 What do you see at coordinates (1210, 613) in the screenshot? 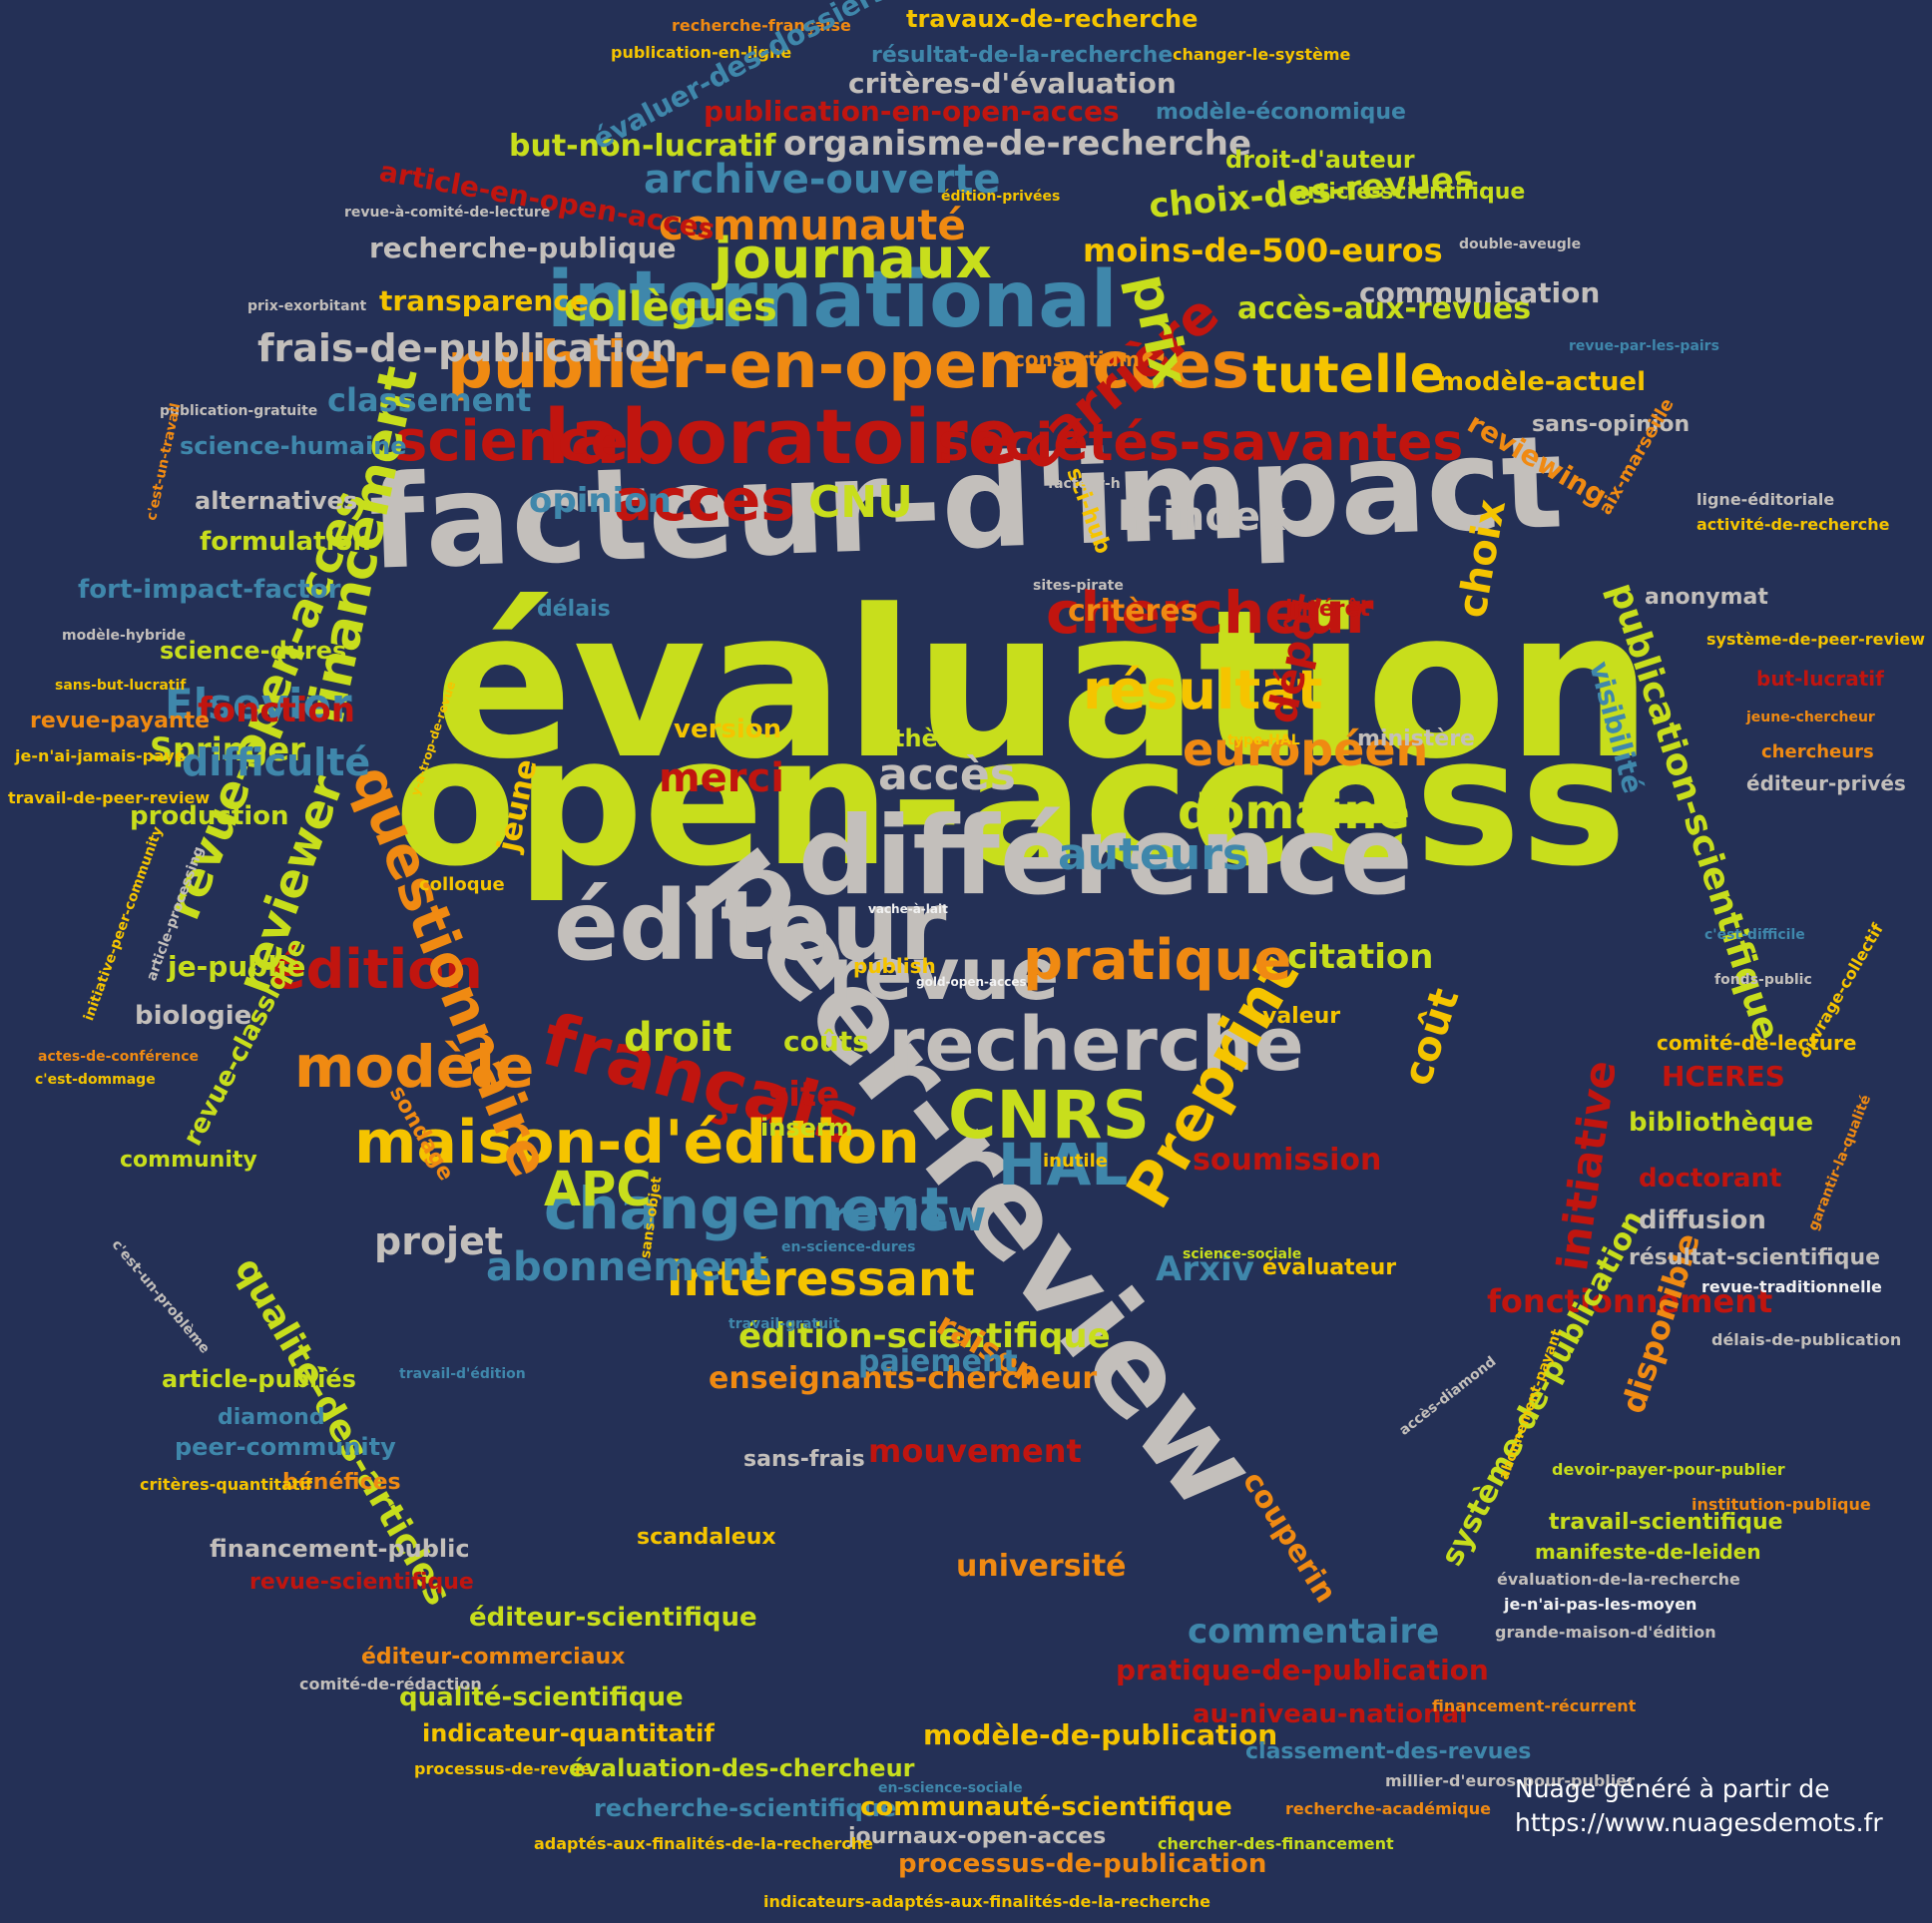
I see `word: chercheur` at bounding box center [1210, 613].